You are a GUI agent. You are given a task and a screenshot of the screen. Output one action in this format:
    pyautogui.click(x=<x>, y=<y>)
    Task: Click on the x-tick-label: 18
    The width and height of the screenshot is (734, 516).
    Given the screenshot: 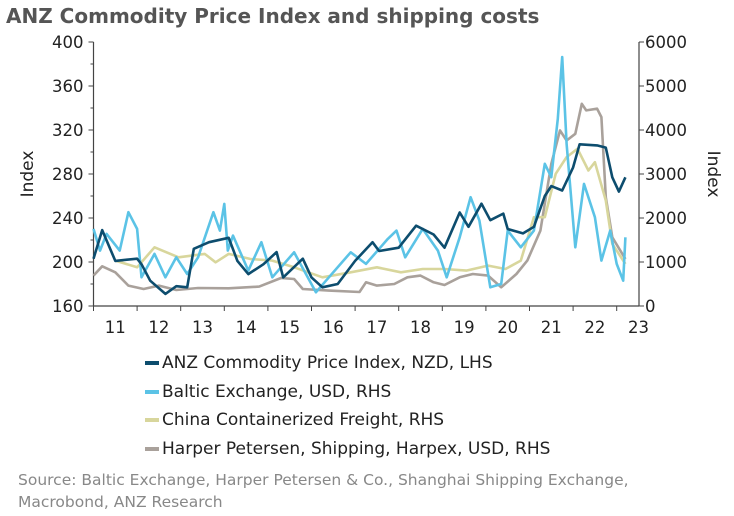 What is the action you would take?
    pyautogui.click(x=420, y=327)
    